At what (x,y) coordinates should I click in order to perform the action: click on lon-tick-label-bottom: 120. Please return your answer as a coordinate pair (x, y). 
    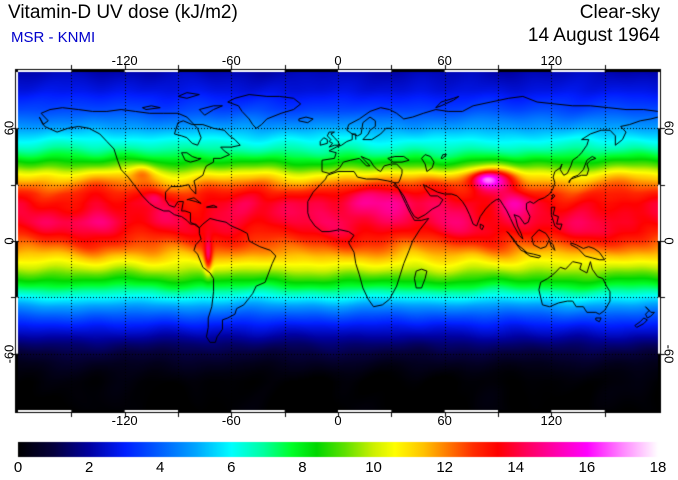
    Looking at the image, I should click on (551, 420).